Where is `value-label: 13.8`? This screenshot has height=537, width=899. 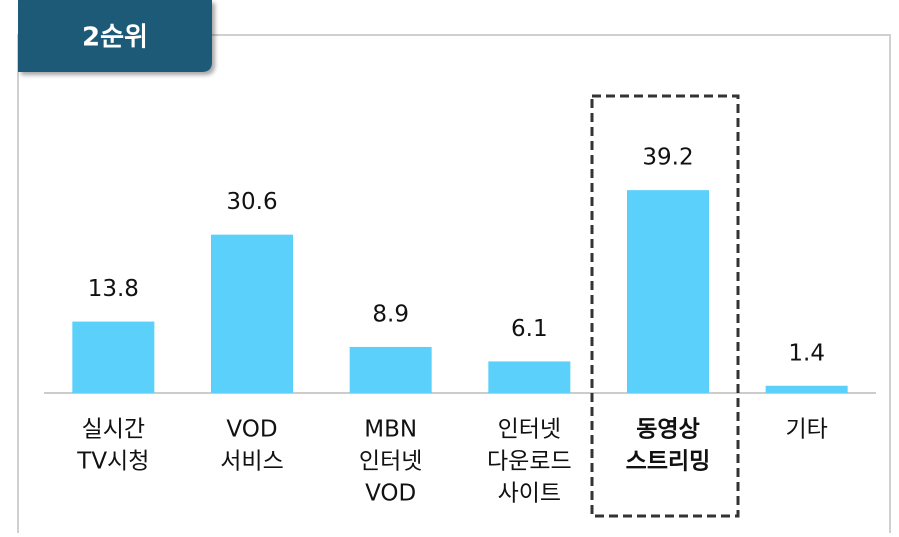 value-label: 13.8 is located at coordinates (113, 289).